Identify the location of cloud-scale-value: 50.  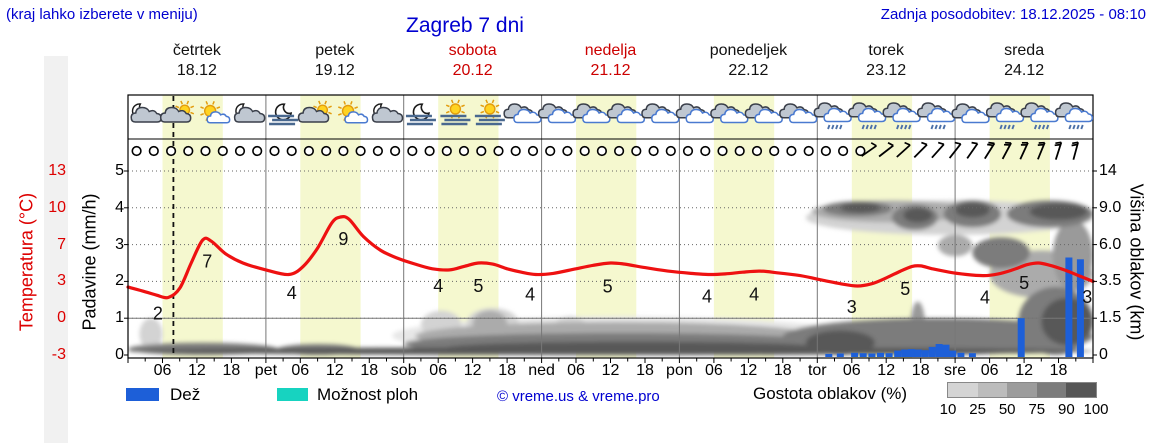
(1007, 409).